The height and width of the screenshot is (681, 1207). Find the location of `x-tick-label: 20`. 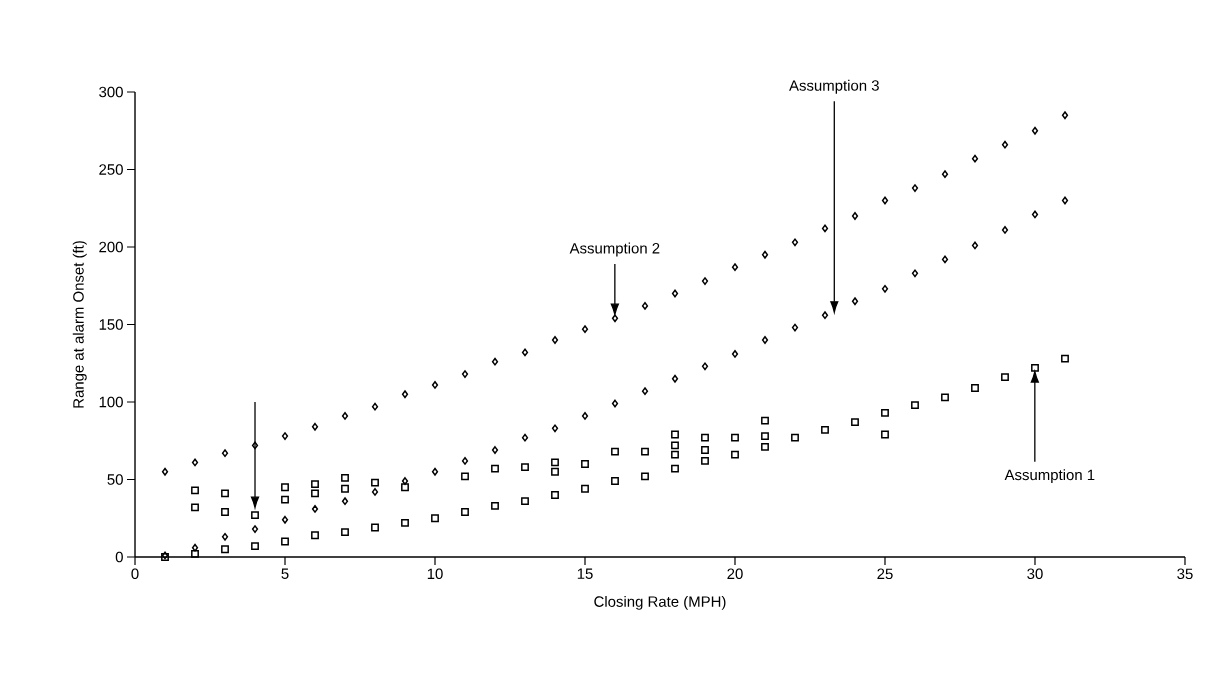

x-tick-label: 20 is located at coordinates (735, 574).